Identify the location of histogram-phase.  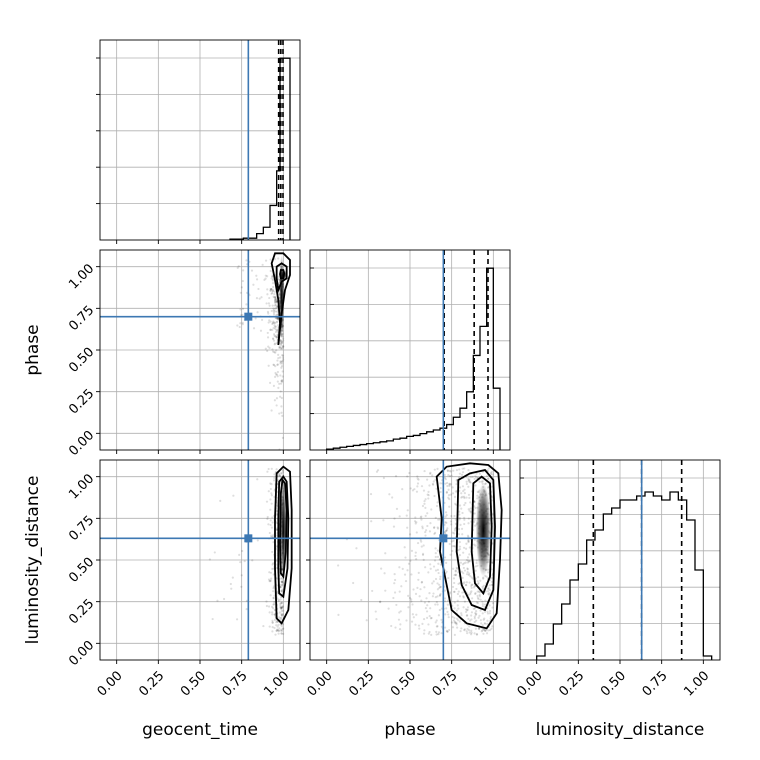
(413, 358).